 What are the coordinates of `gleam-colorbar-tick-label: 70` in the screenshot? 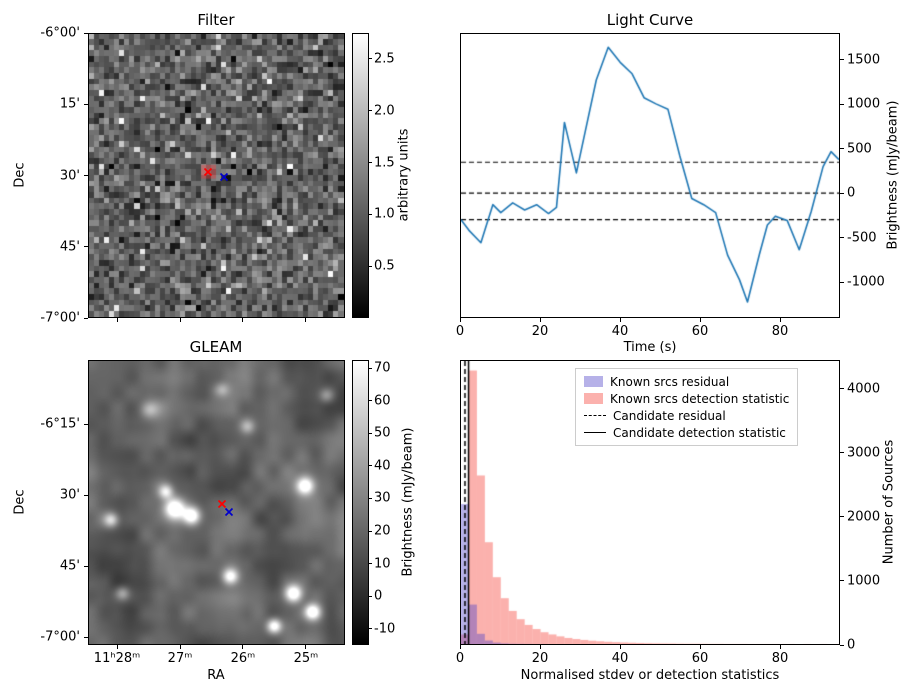 It's located at (382, 368).